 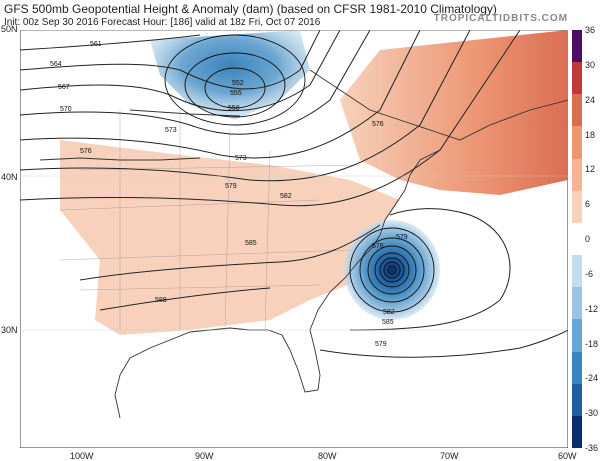 What do you see at coordinates (66, 109) in the screenshot?
I see `contour-label: 570` at bounding box center [66, 109].